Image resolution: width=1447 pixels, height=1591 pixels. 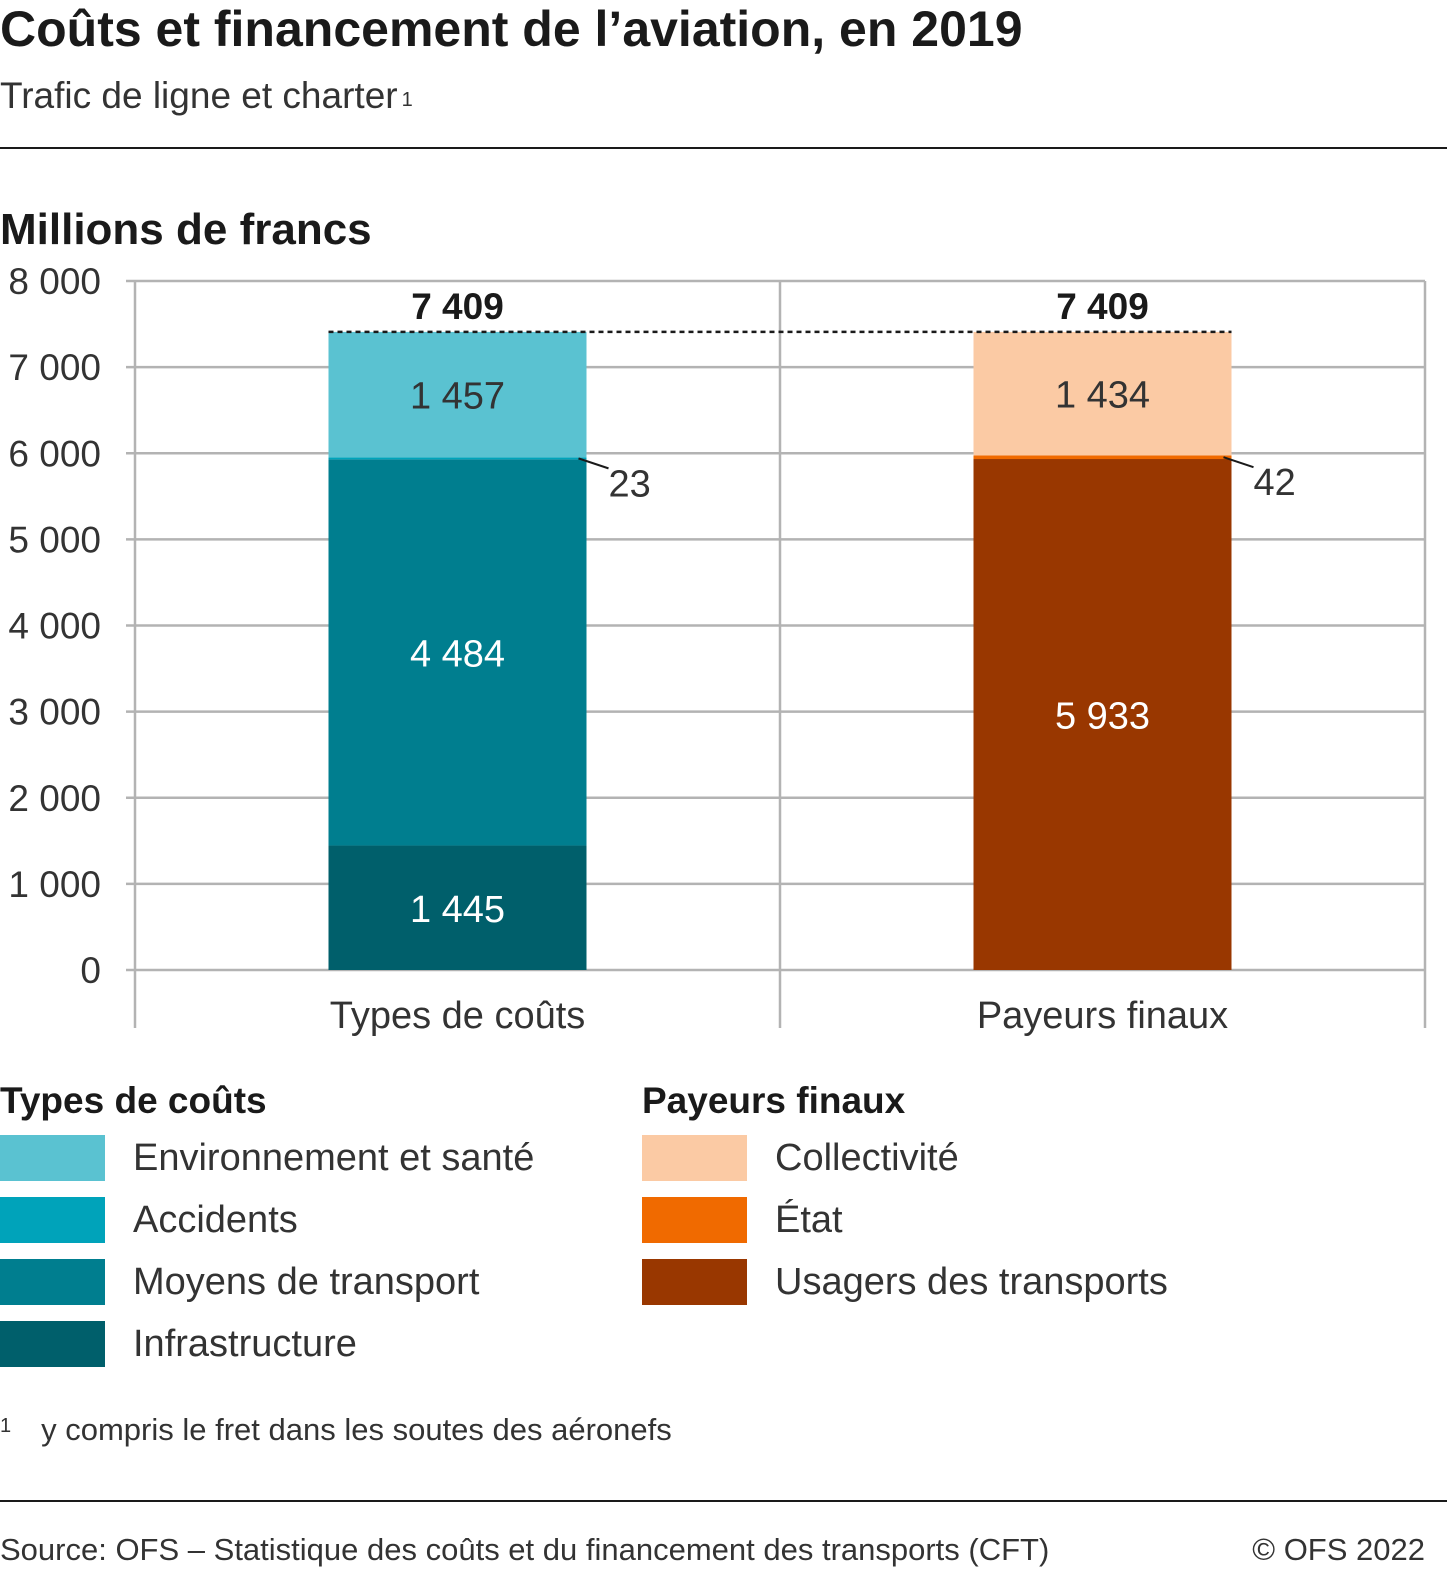 I want to click on legend-label: Usagers des transports, so click(x=971, y=1282).